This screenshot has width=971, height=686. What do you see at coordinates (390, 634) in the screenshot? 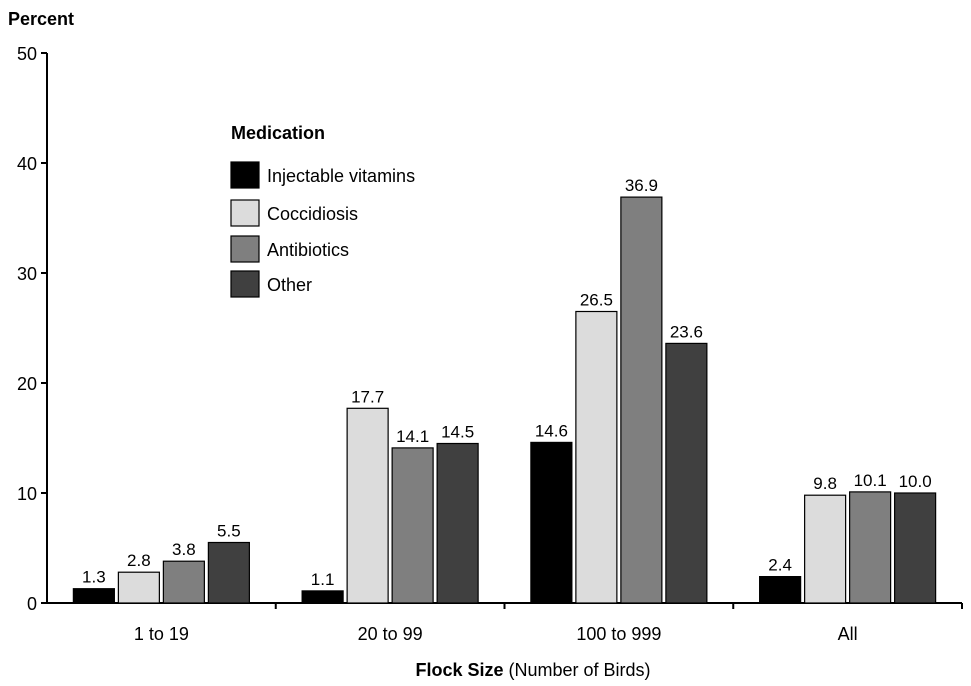
I see `x-tick-label: 20 to 99` at bounding box center [390, 634].